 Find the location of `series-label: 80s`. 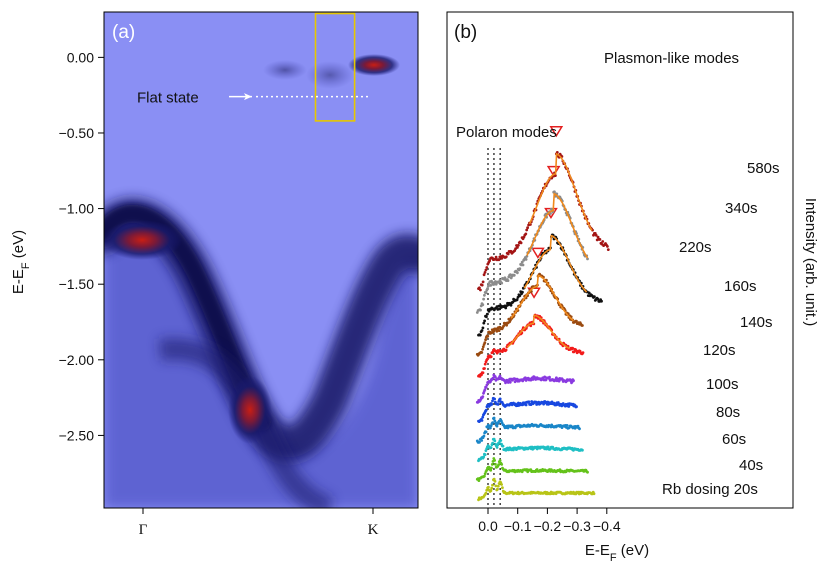

series-label: 80s is located at coordinates (728, 412).